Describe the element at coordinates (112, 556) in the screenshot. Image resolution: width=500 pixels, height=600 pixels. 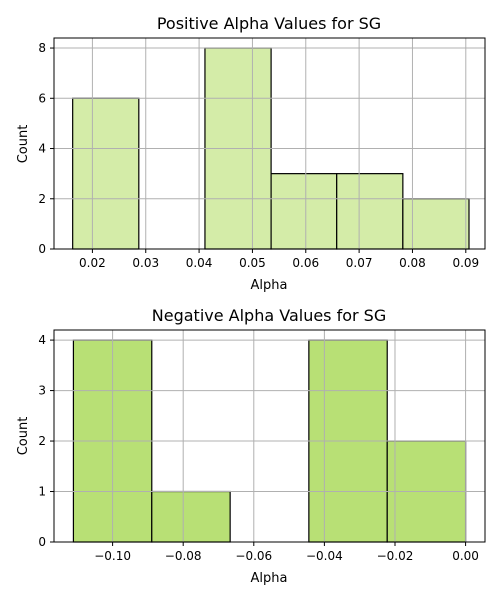
I see `x-tick-label: −0.10` at that location.